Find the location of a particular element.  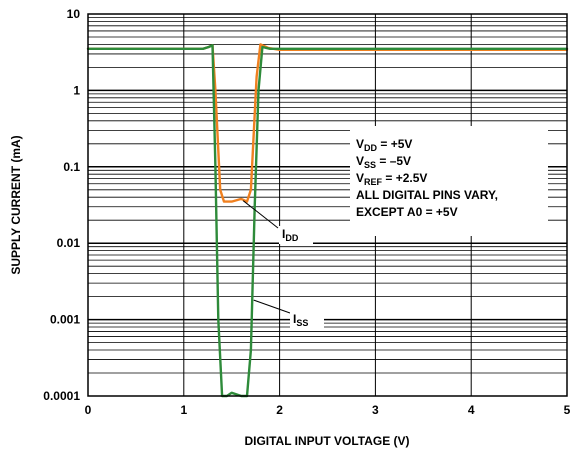

x-tick-label: 1 is located at coordinates (183, 410).